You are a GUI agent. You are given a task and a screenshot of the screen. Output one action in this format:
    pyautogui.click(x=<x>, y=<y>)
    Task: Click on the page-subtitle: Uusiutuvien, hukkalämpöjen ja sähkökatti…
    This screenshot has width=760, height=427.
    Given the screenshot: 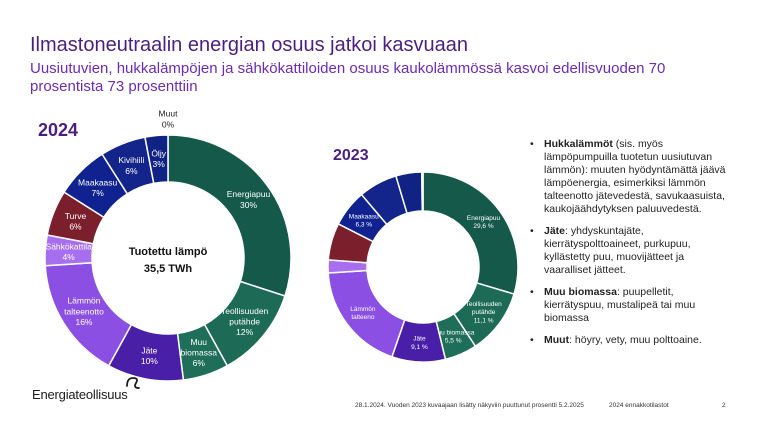 What is the action you would take?
    pyautogui.click(x=348, y=77)
    